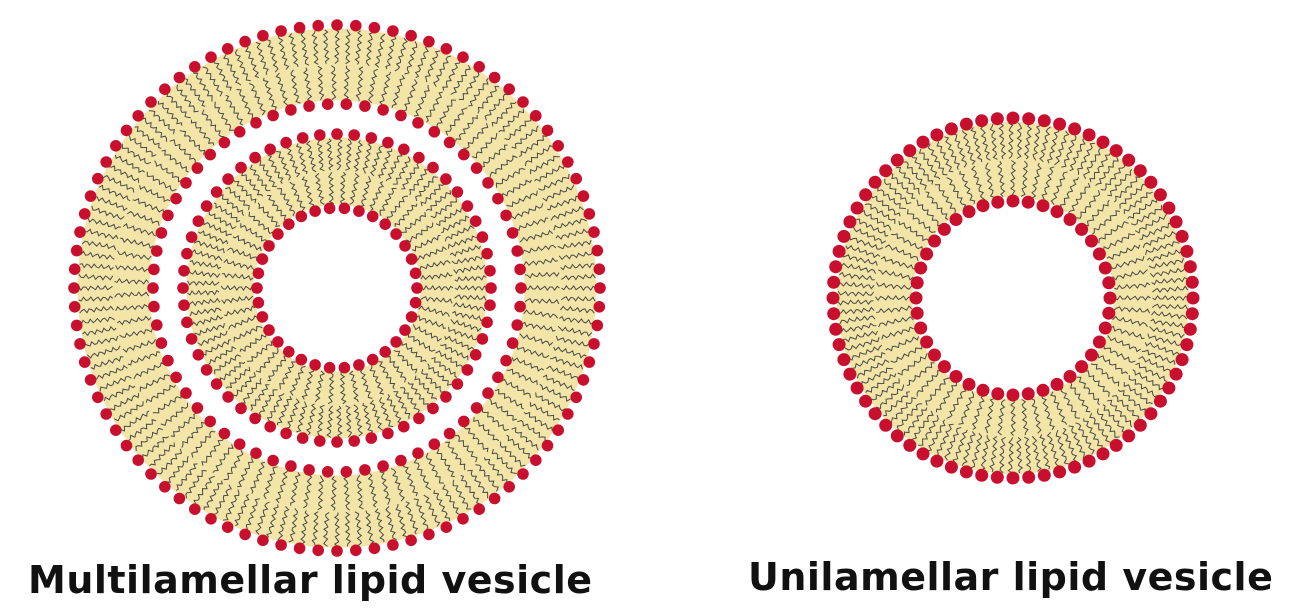  I want to click on single-bilayer-inner-heads, so click(1013, 298).